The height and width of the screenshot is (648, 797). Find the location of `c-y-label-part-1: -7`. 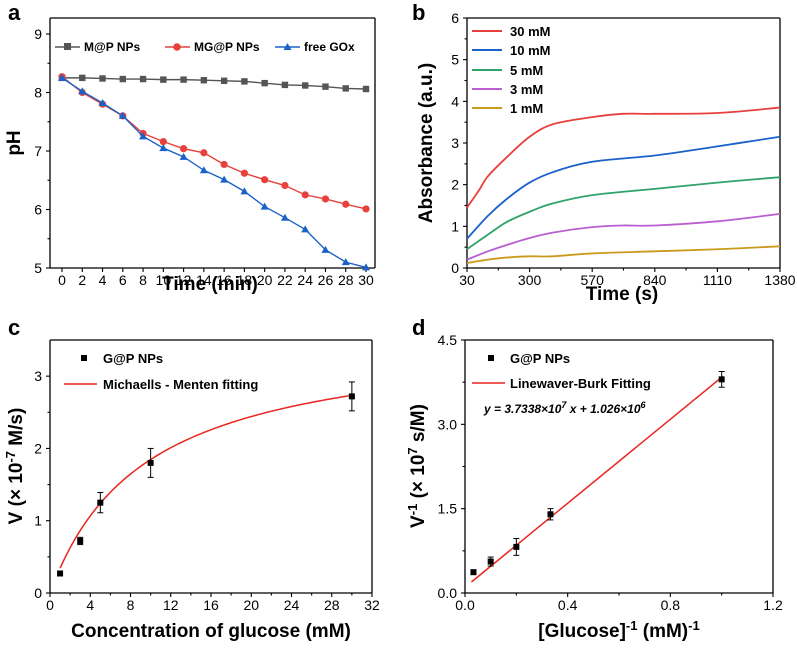

c-y-label-part-1: -7 is located at coordinates (10, 457).